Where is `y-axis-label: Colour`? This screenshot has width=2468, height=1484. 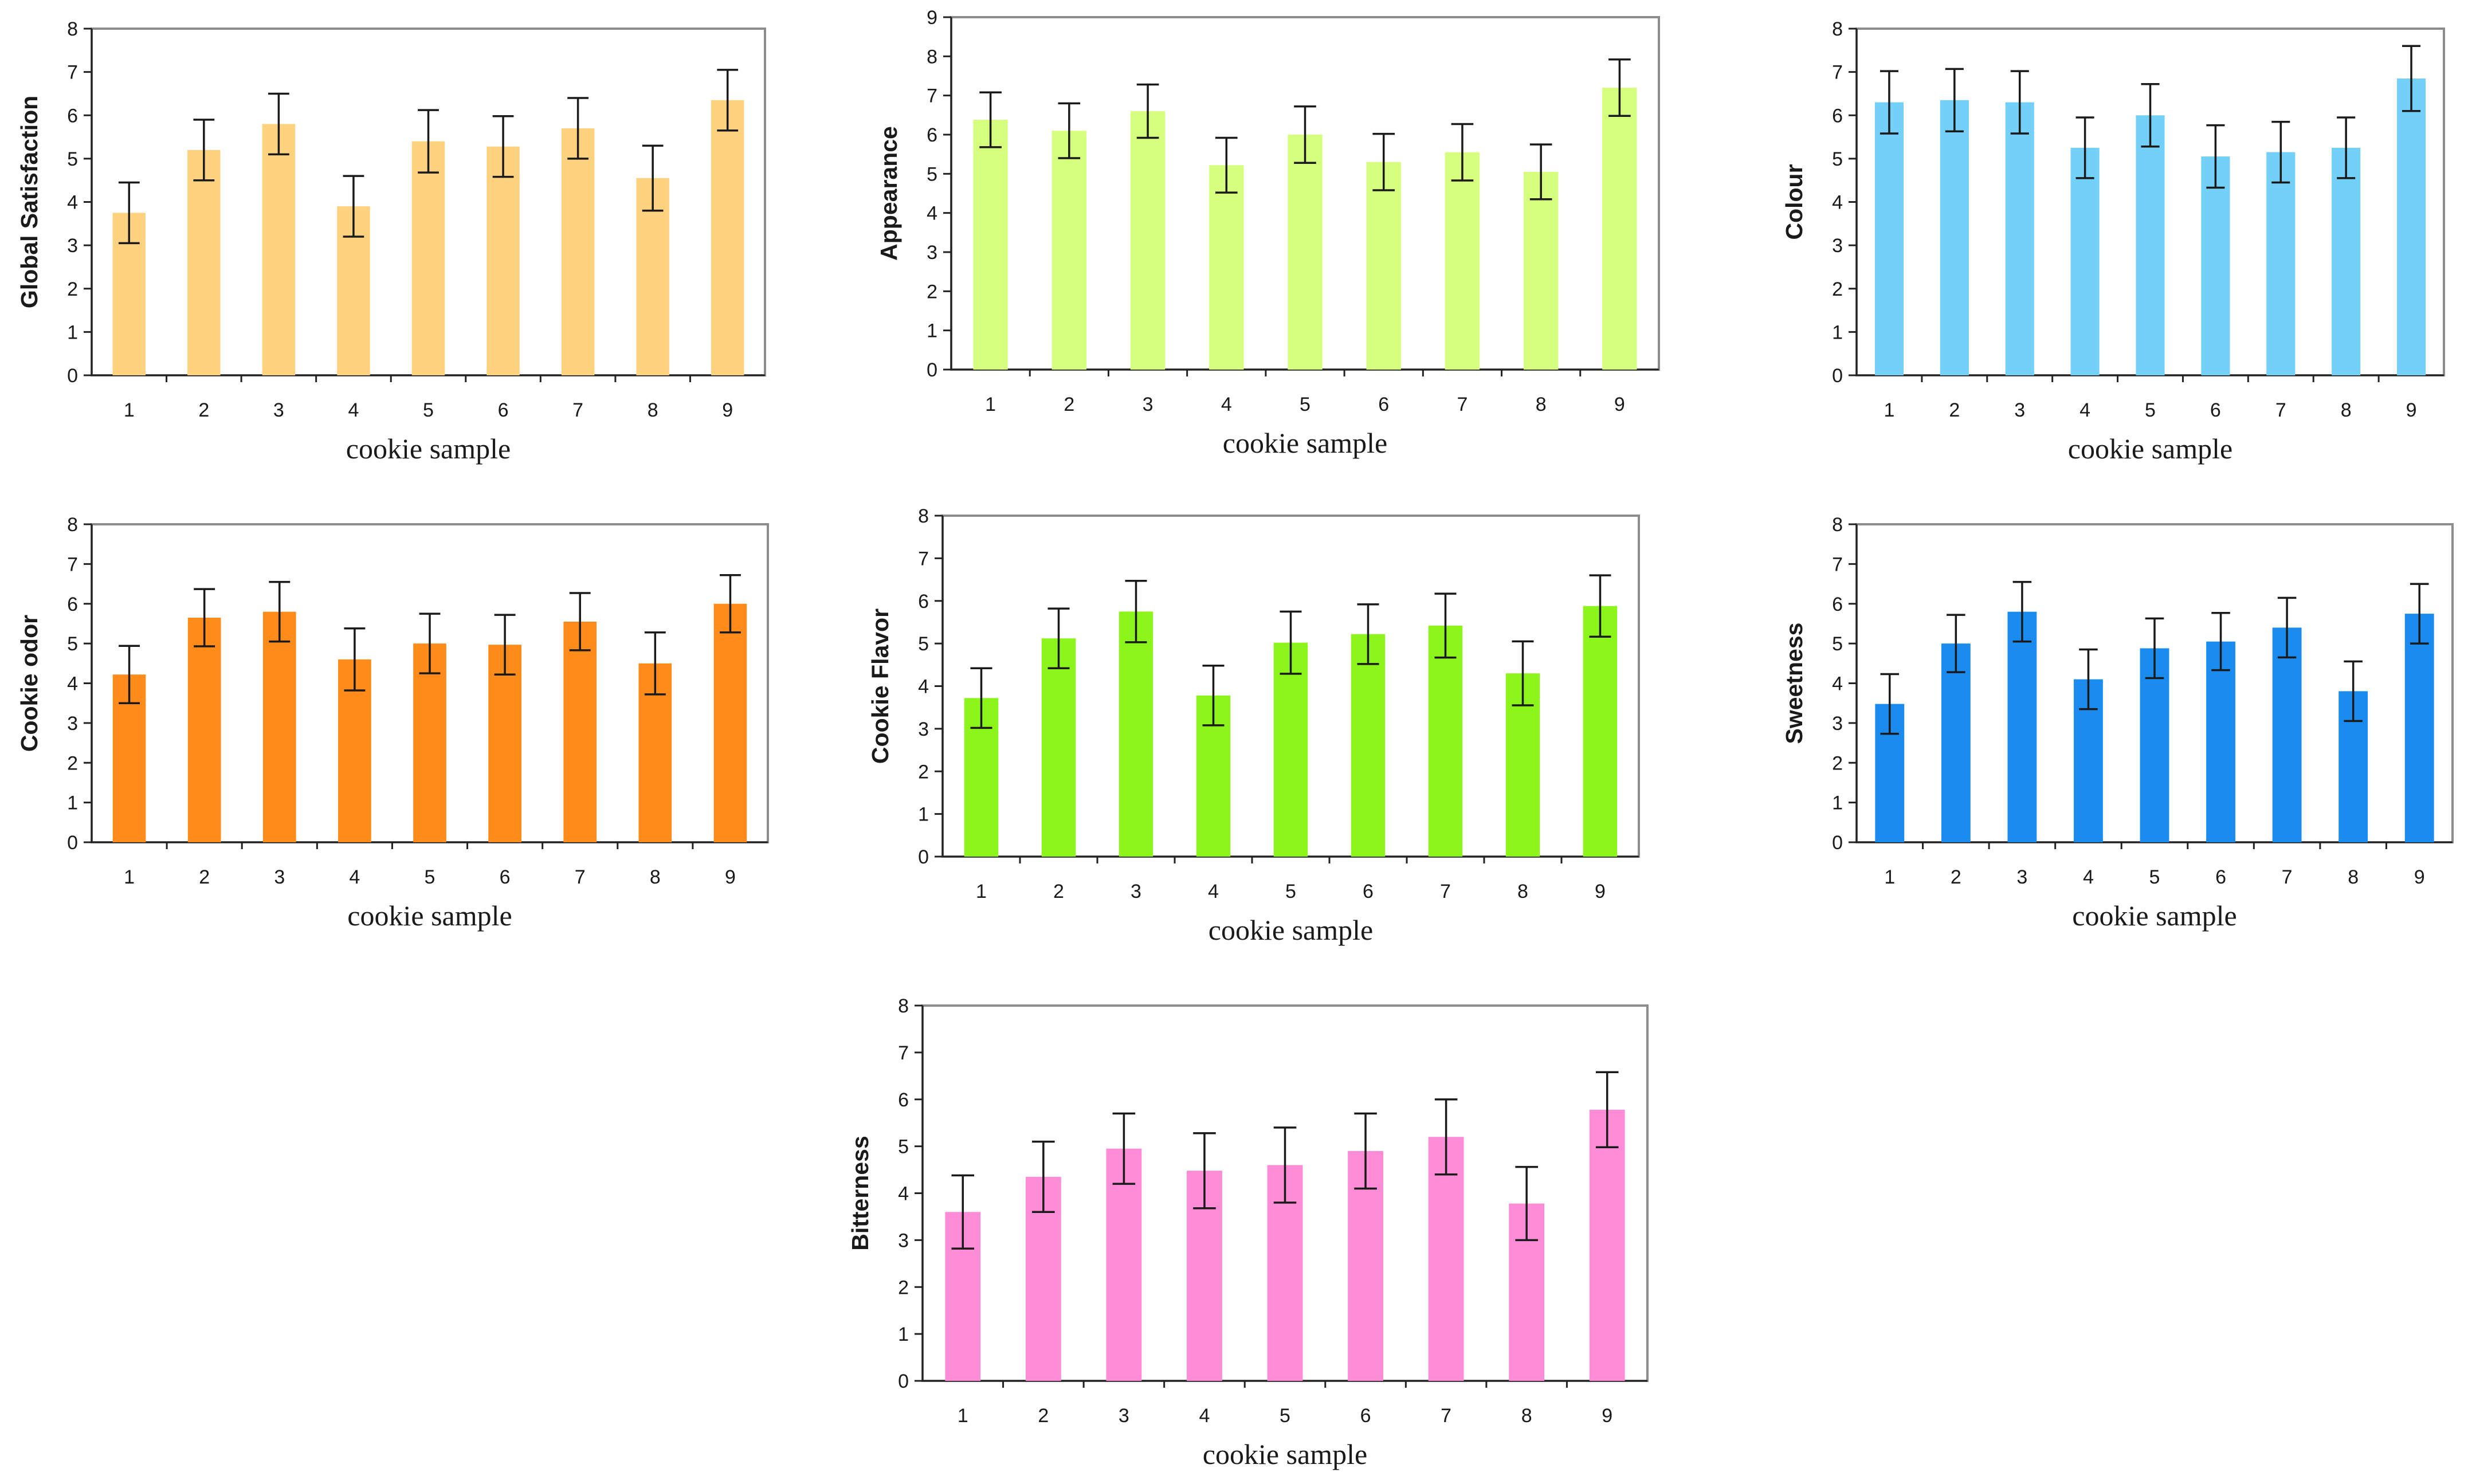
y-axis-label: Colour is located at coordinates (1794, 202).